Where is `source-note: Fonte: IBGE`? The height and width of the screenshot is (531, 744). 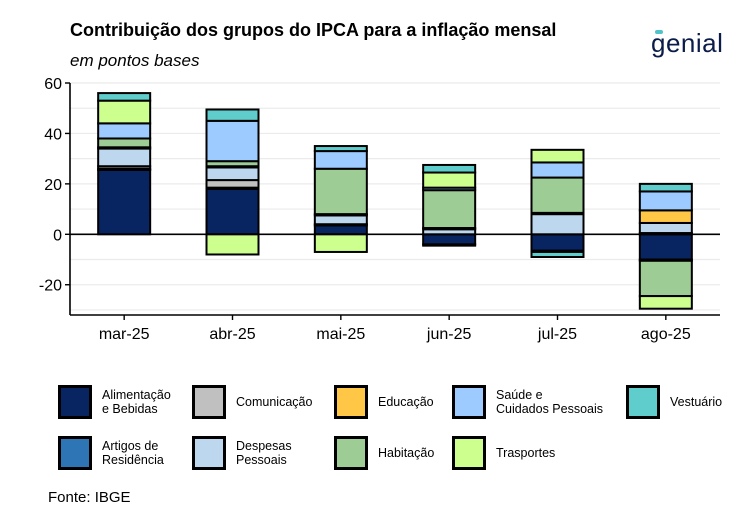
source-note: Fonte: IBGE is located at coordinates (89, 497).